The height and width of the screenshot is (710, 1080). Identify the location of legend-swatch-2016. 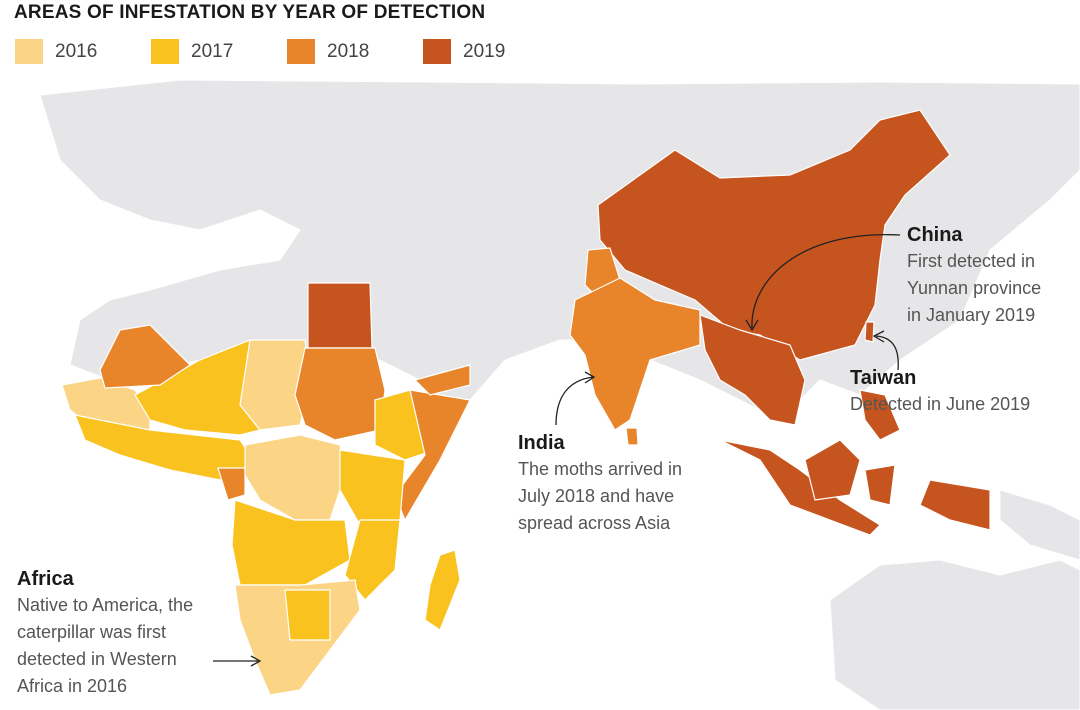
(29, 51).